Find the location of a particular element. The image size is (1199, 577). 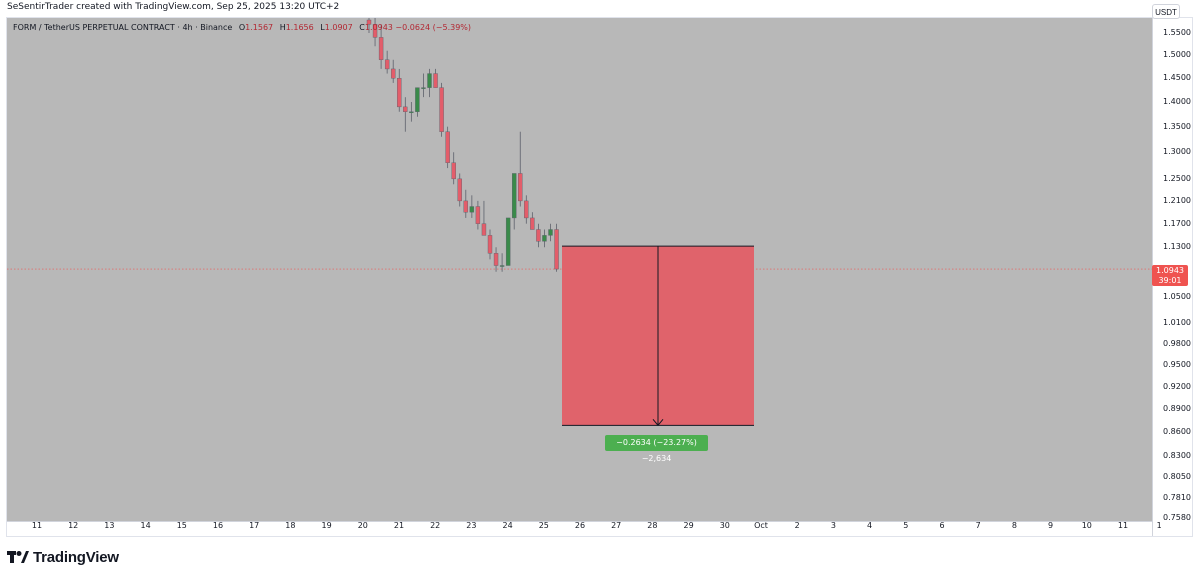

low-label: L is located at coordinates (322, 27).